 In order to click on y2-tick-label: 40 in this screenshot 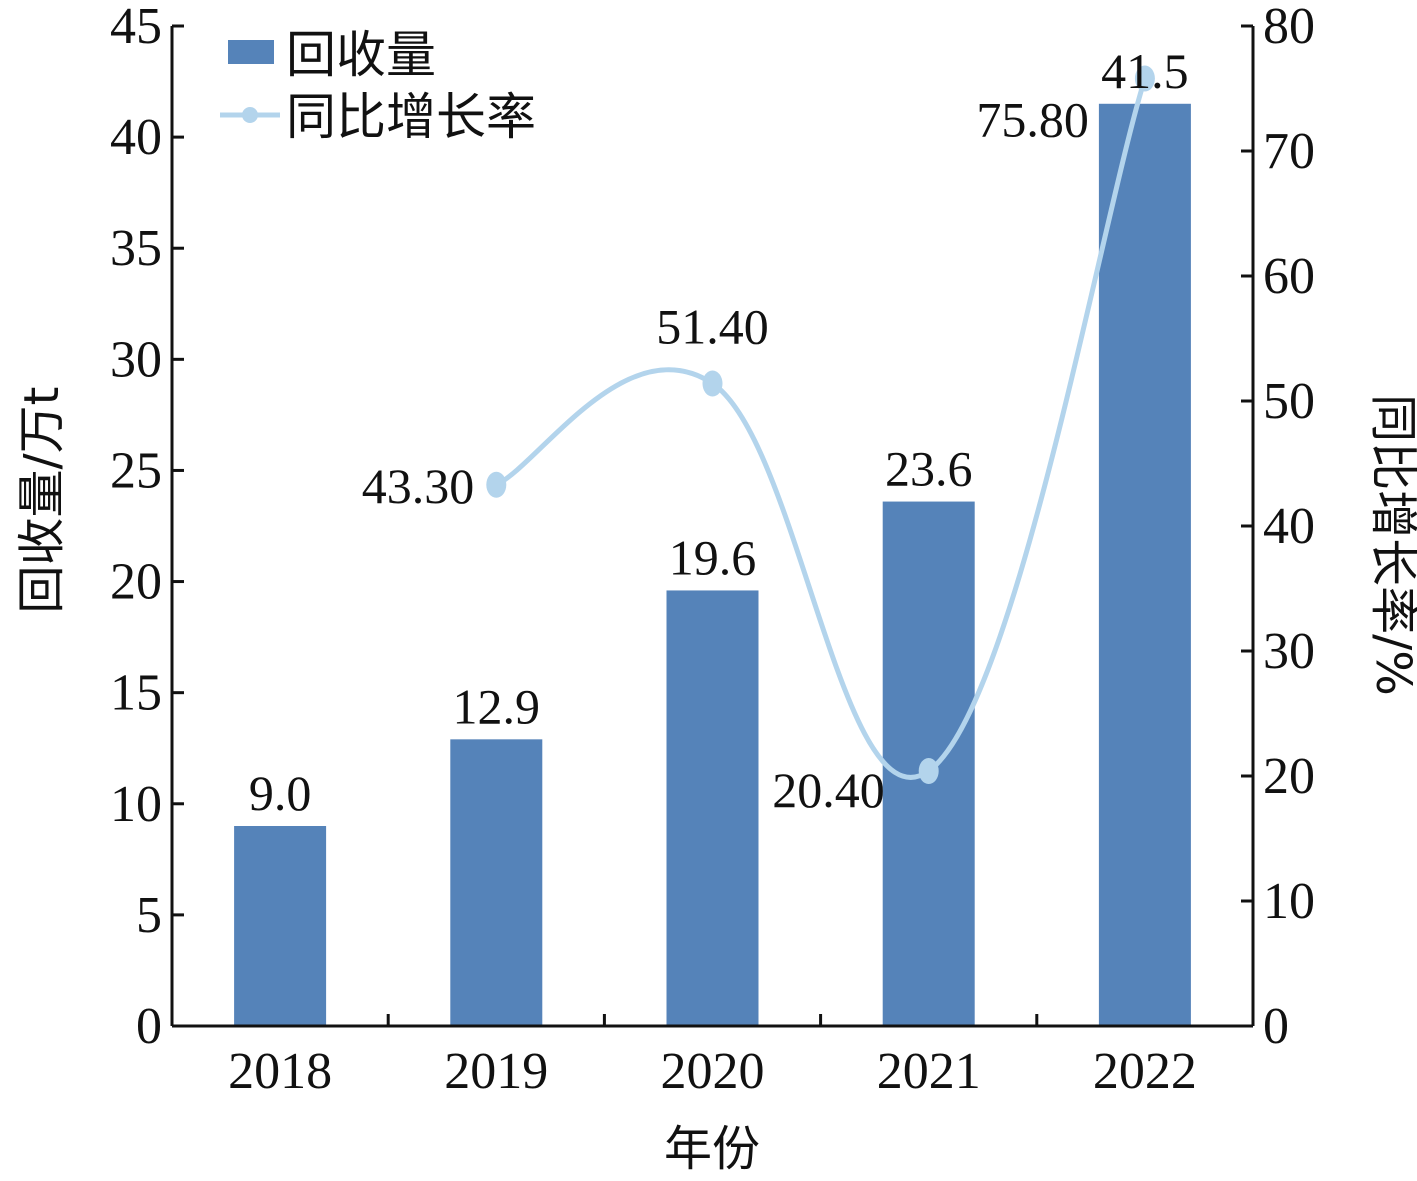, I will do `click(1289, 526)`.